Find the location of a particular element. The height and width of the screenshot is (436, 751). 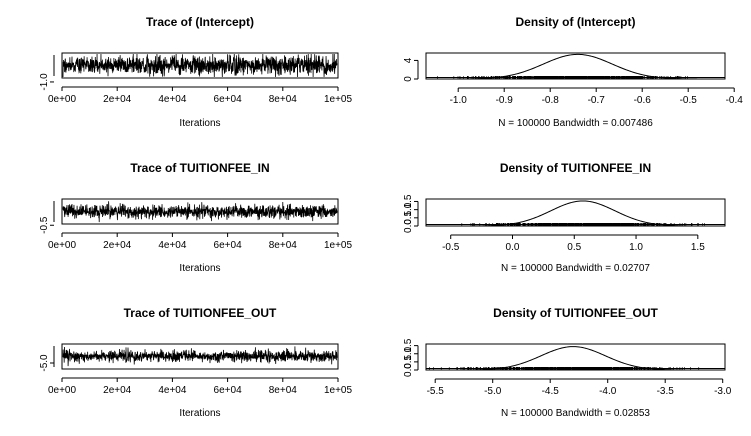

x-tick-label: 0.0 is located at coordinates (513, 247).